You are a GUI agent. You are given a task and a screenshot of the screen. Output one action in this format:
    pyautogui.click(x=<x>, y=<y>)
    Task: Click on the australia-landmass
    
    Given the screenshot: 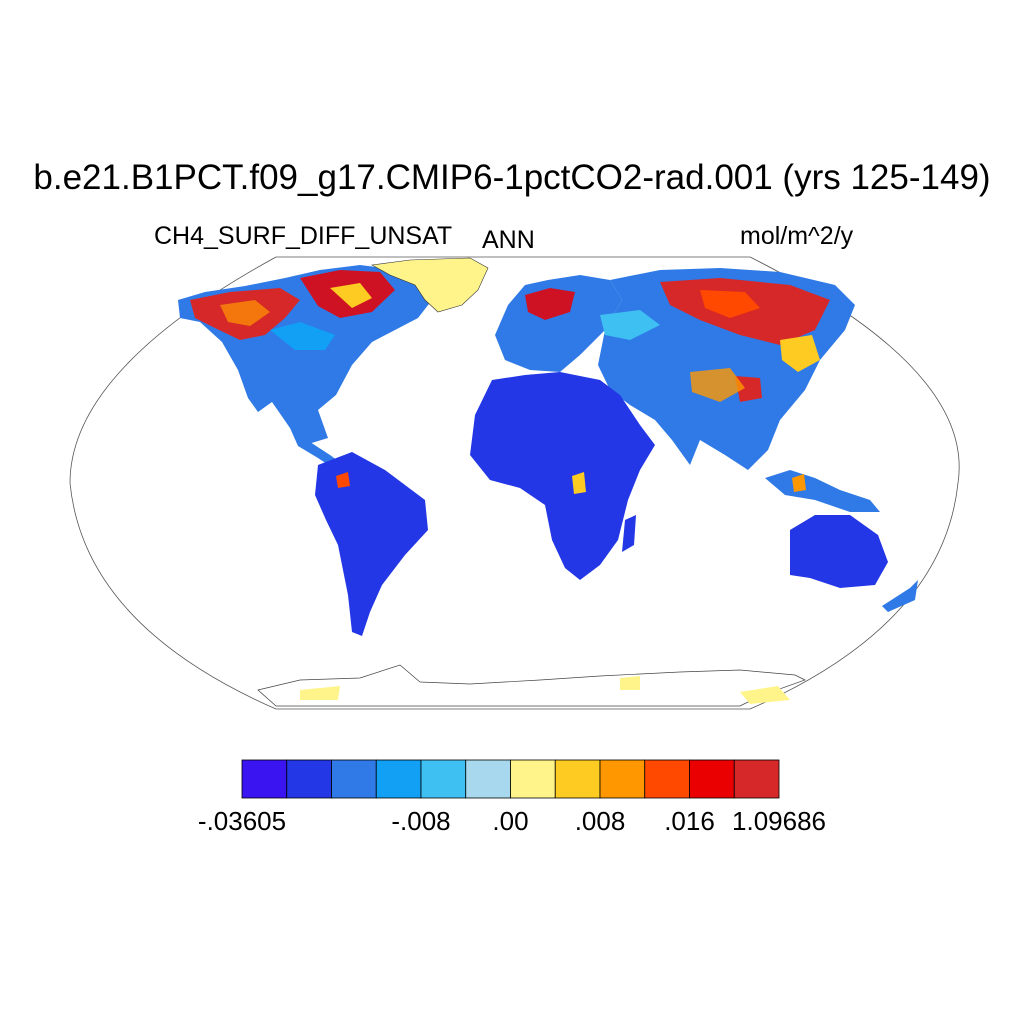 What is the action you would take?
    pyautogui.click(x=839, y=551)
    